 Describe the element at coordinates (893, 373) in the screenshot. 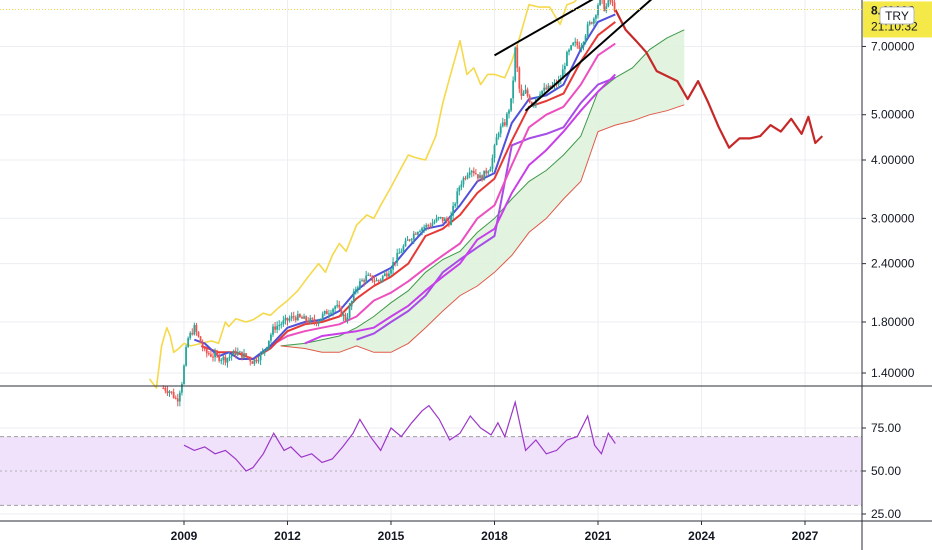

I see `price-tick-label: 1.40000` at that location.